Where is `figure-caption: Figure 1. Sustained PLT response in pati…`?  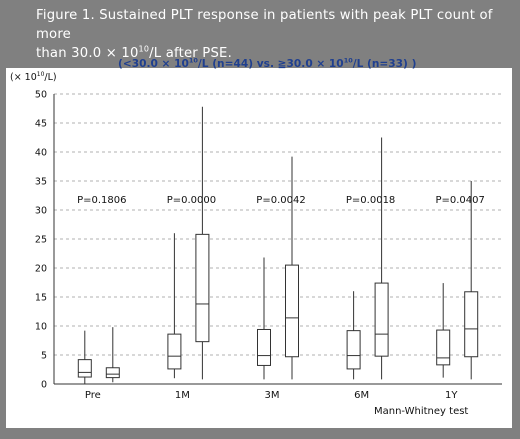
figure-caption: Figure 1. Sustained PLT response in pati… is located at coordinates (271, 34).